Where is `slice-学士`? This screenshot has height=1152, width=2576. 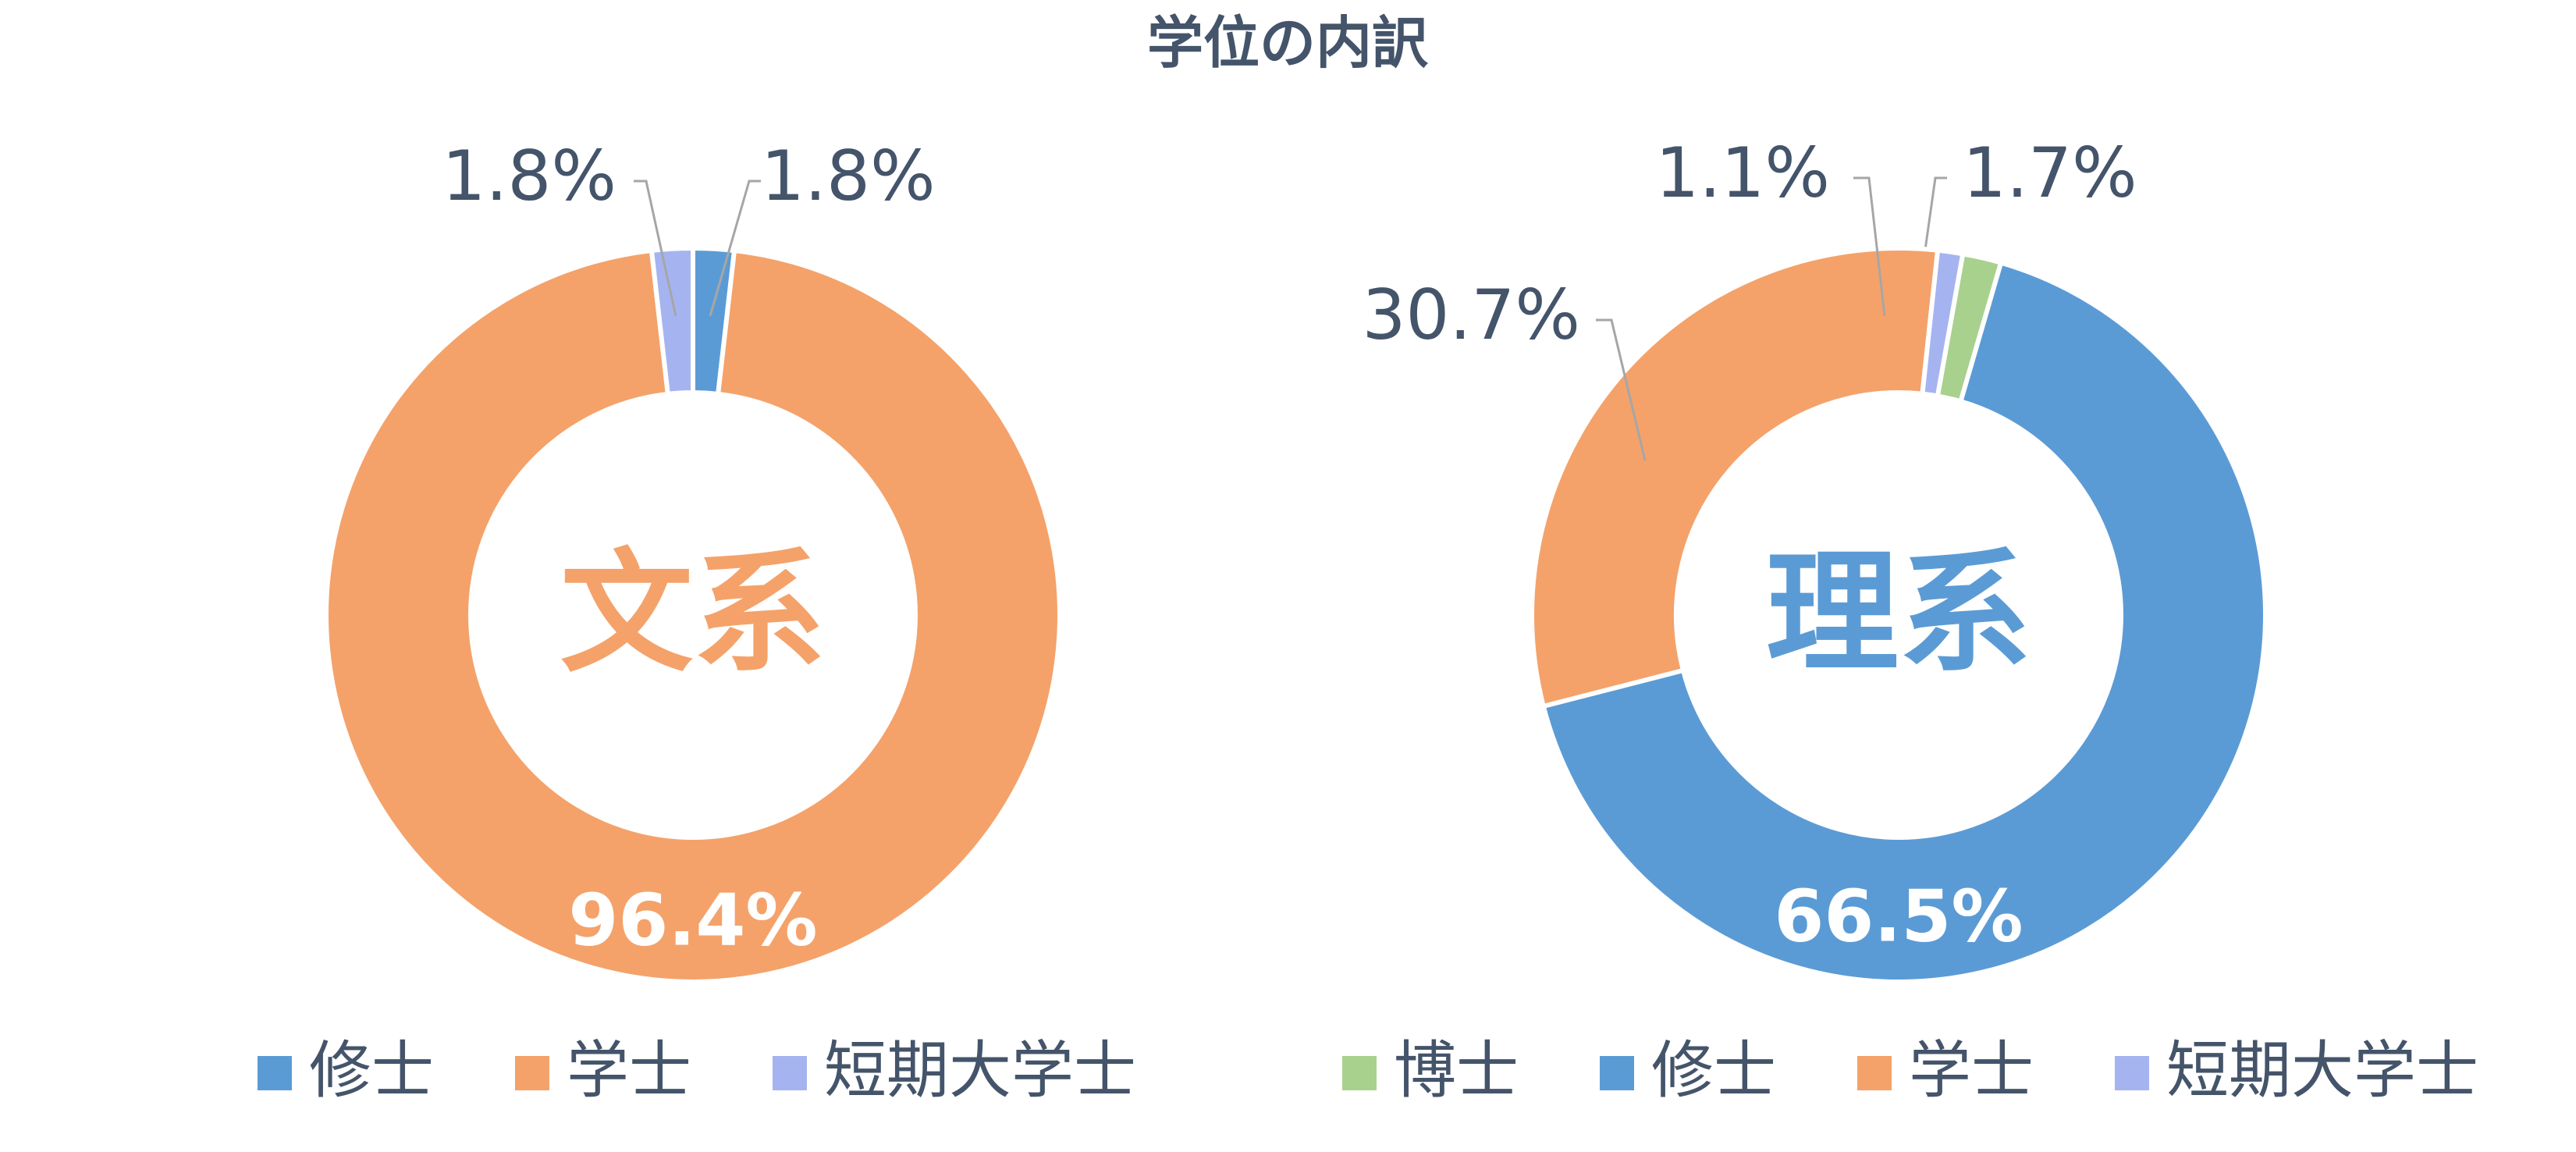
slice-学士 is located at coordinates (1735, 477).